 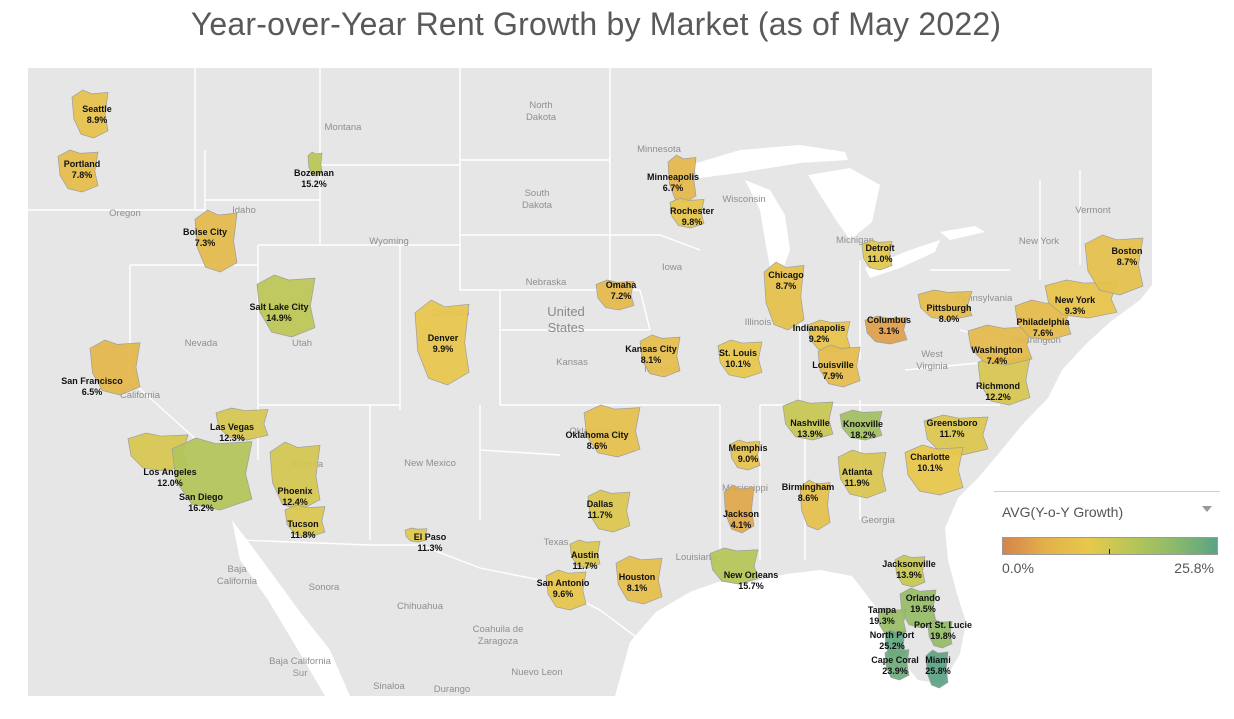 What do you see at coordinates (758, 322) in the screenshot?
I see `region-label: Illinois` at bounding box center [758, 322].